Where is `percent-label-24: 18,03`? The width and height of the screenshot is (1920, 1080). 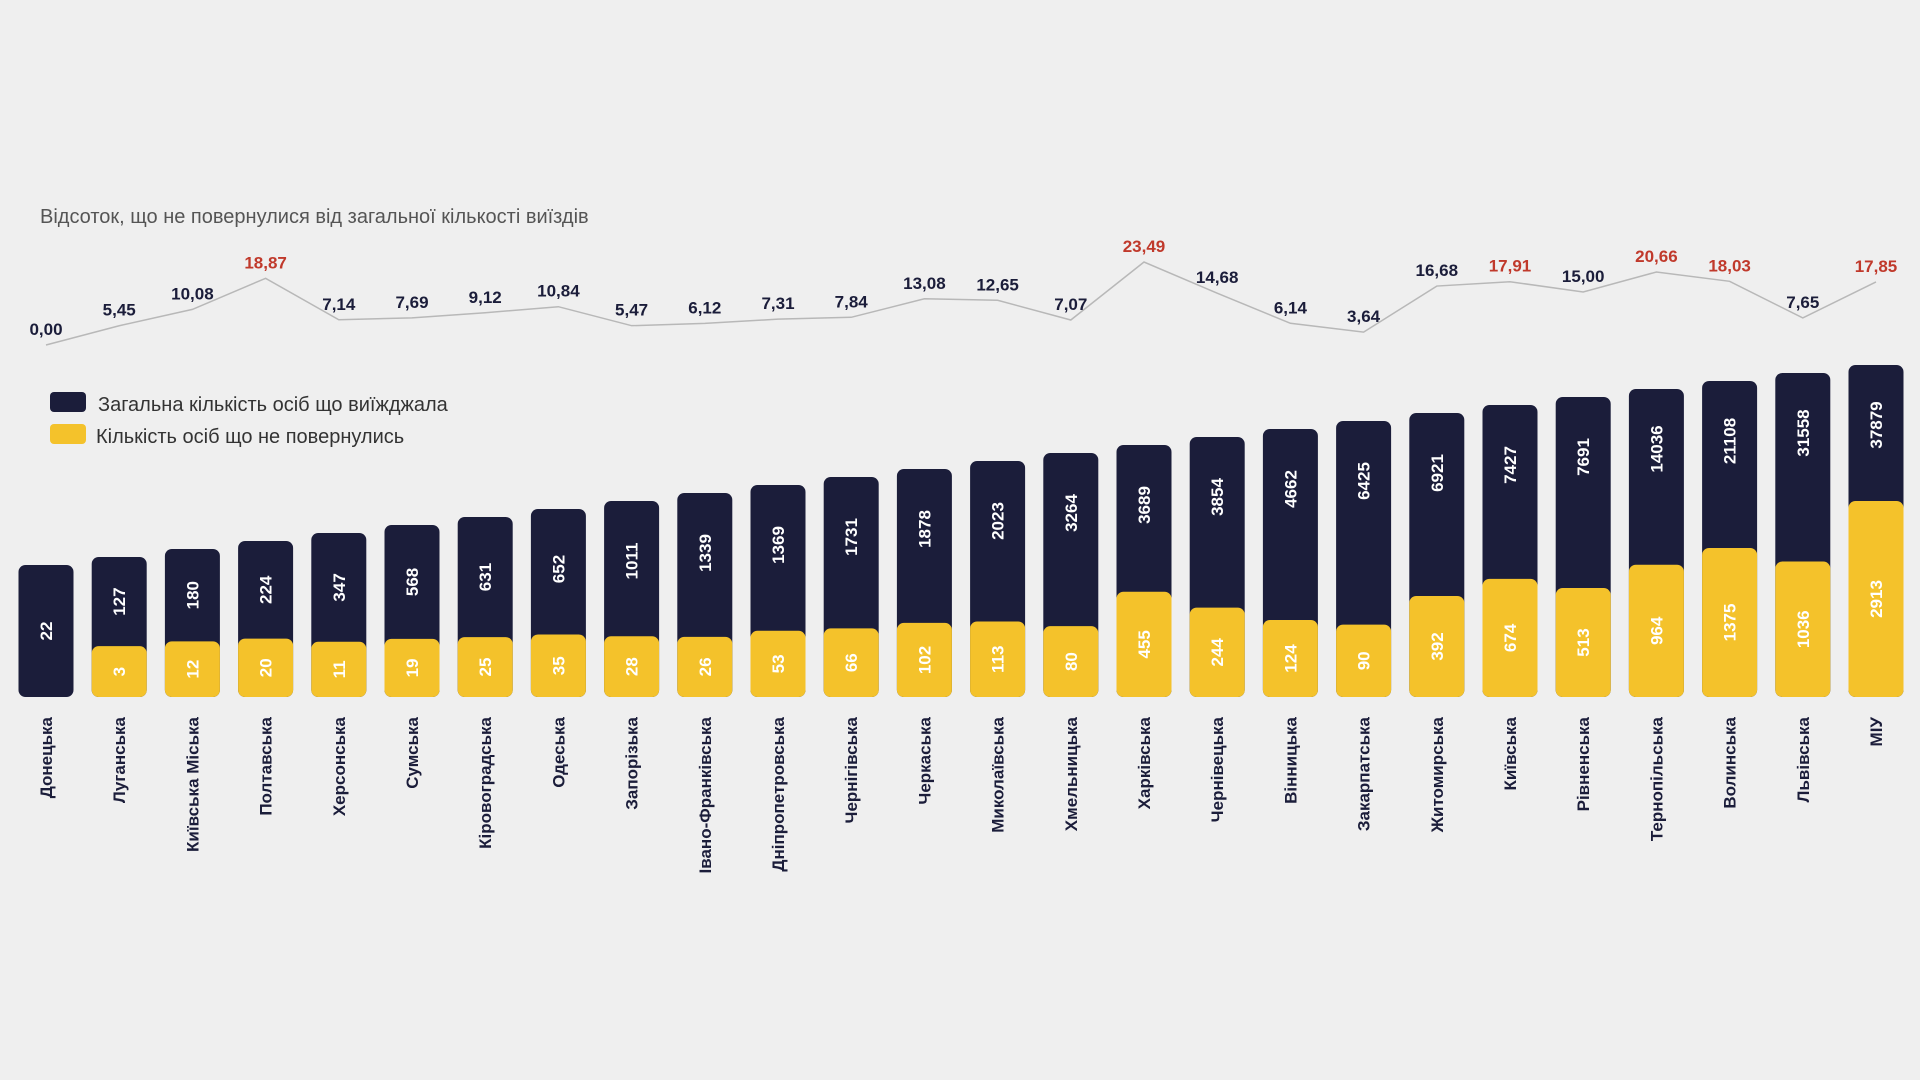 percent-label-24: 18,03 is located at coordinates (1729, 265).